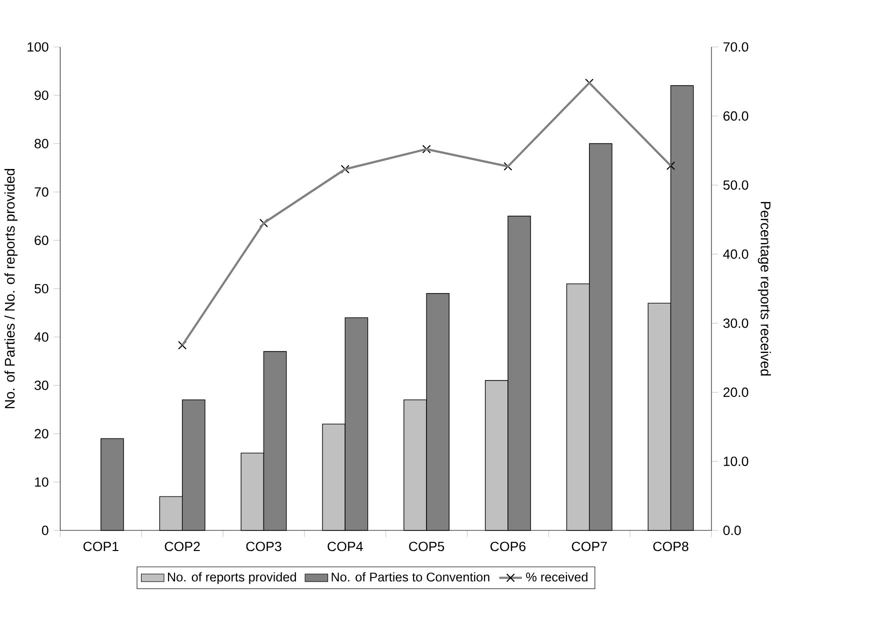 The height and width of the screenshot is (623, 892). I want to click on y-tick-label: 60, so click(41, 240).